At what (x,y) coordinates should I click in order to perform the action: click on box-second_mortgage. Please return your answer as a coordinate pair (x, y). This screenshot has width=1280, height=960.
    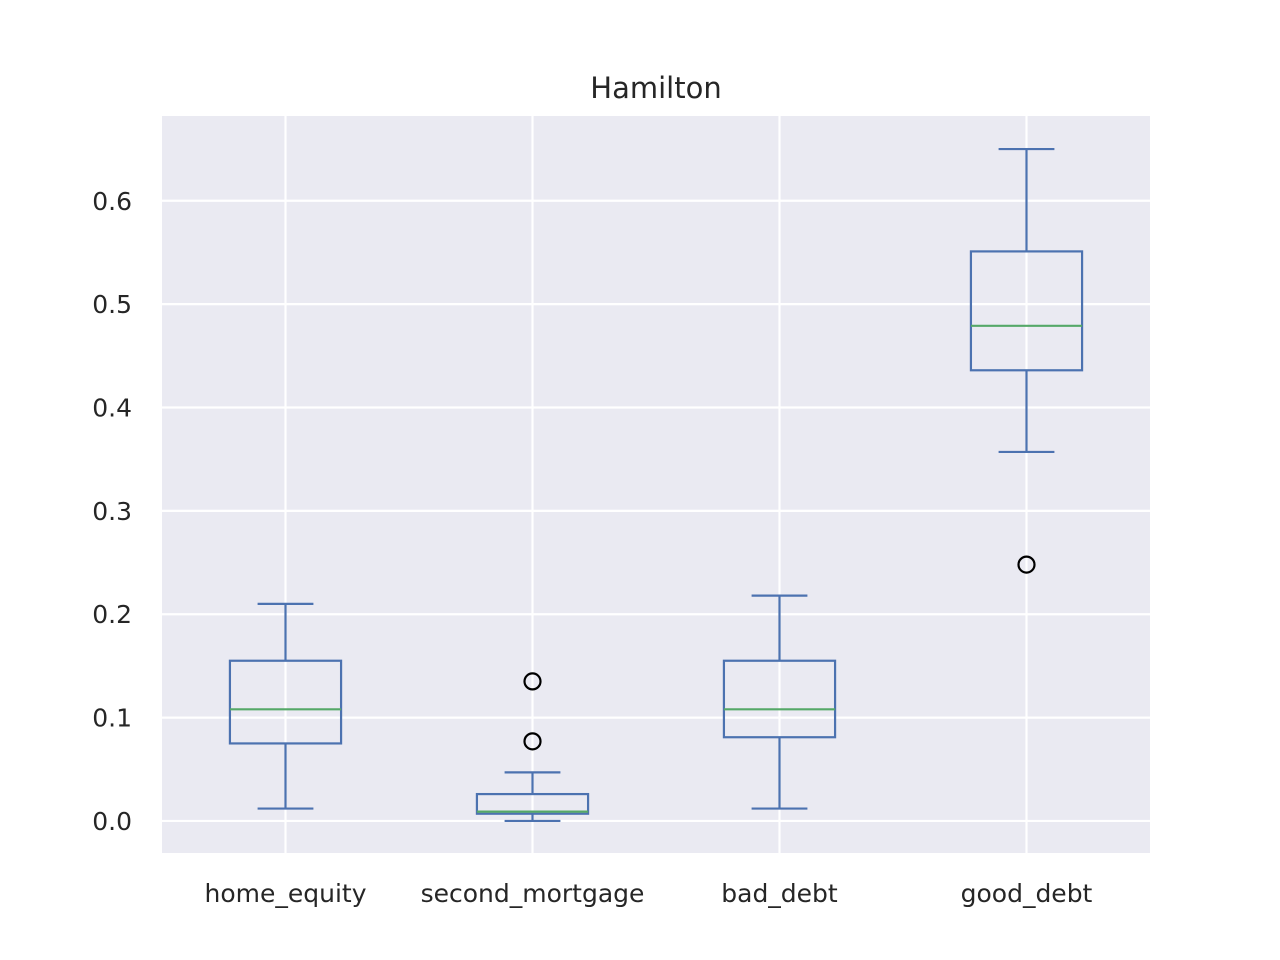
    Looking at the image, I should click on (532, 747).